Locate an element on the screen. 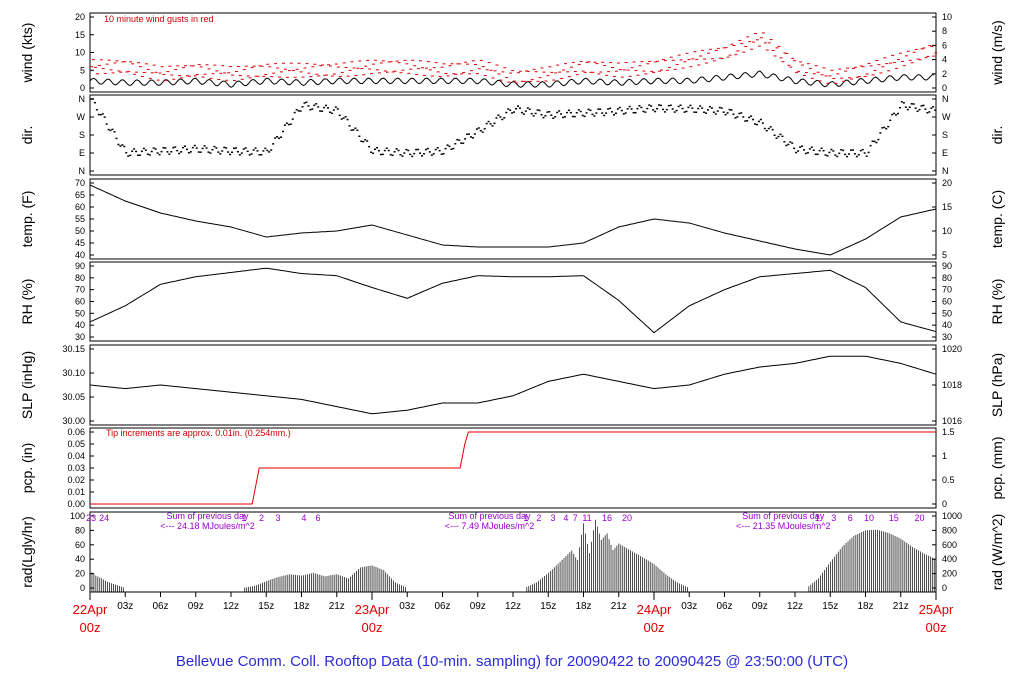 The height and width of the screenshot is (700, 1024). x-tick-label: 06z is located at coordinates (724, 606).